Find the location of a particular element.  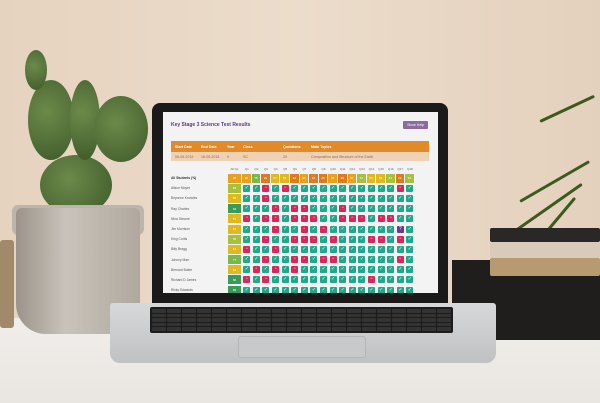

question-icon: ? is located at coordinates (400, 229).